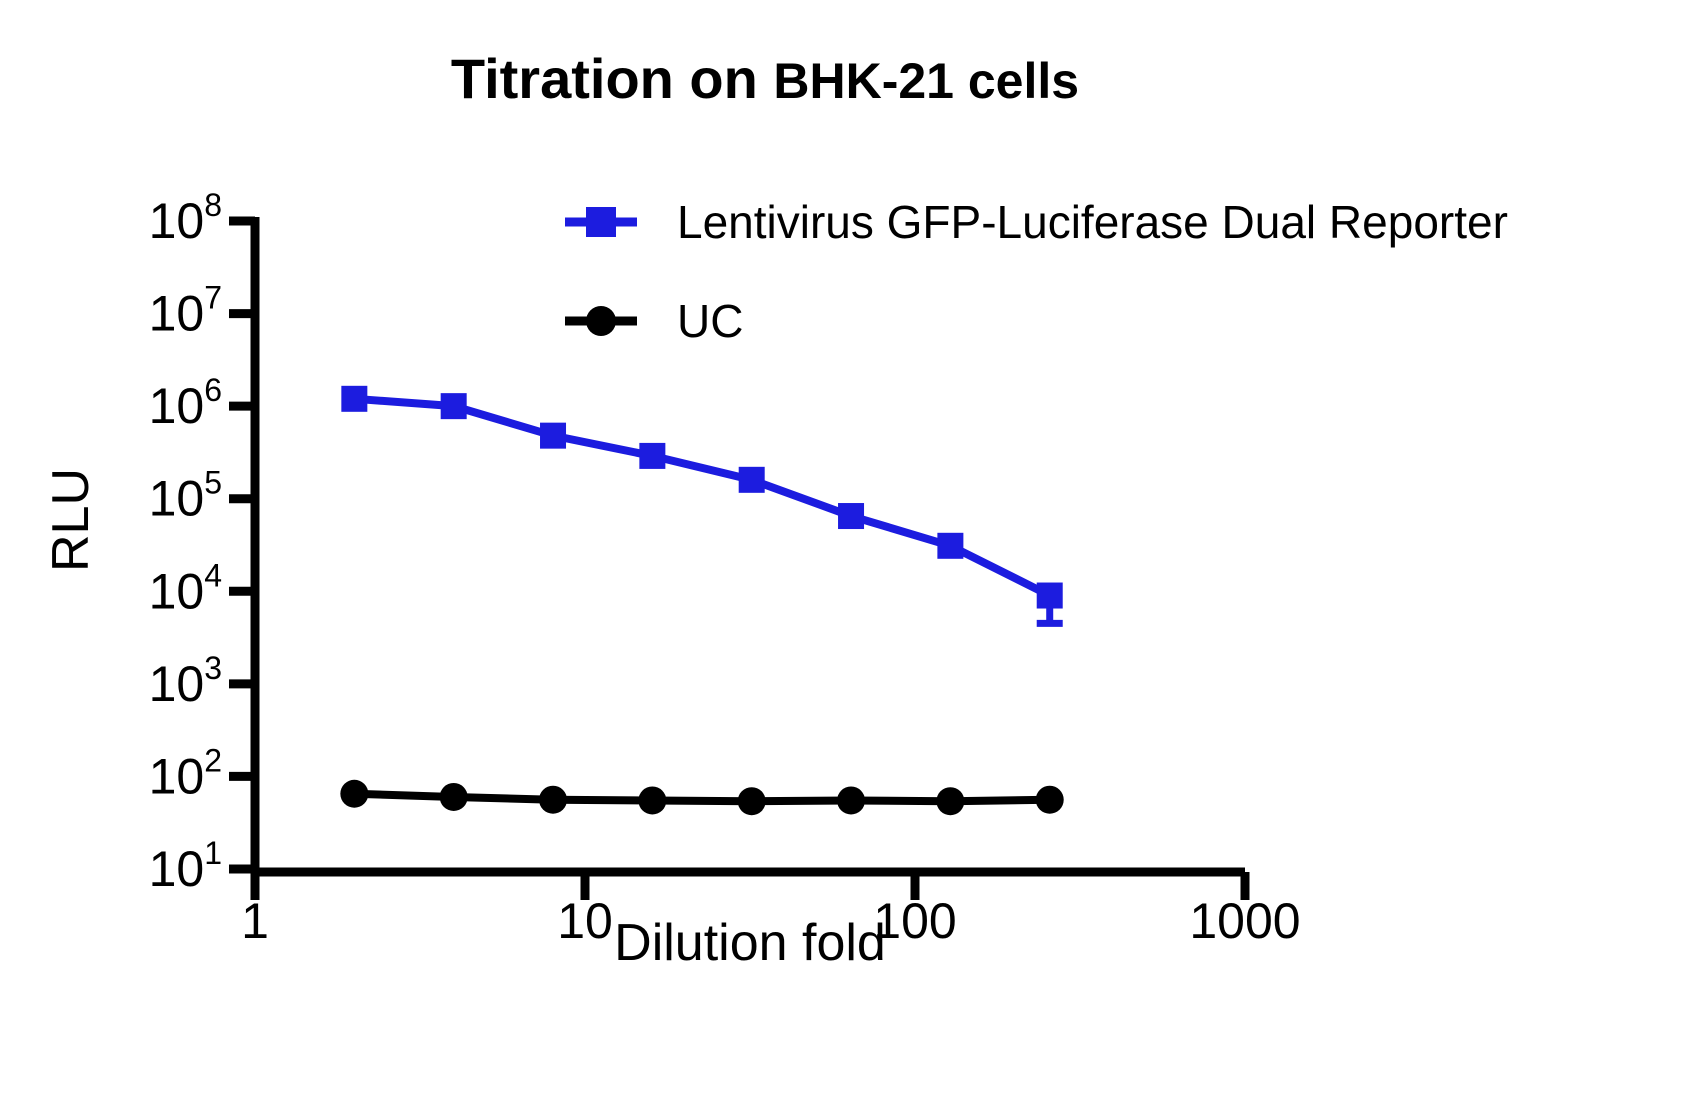 The image size is (1701, 1102). I want to click on y-tick-label: 10⁵, so click(185, 496).